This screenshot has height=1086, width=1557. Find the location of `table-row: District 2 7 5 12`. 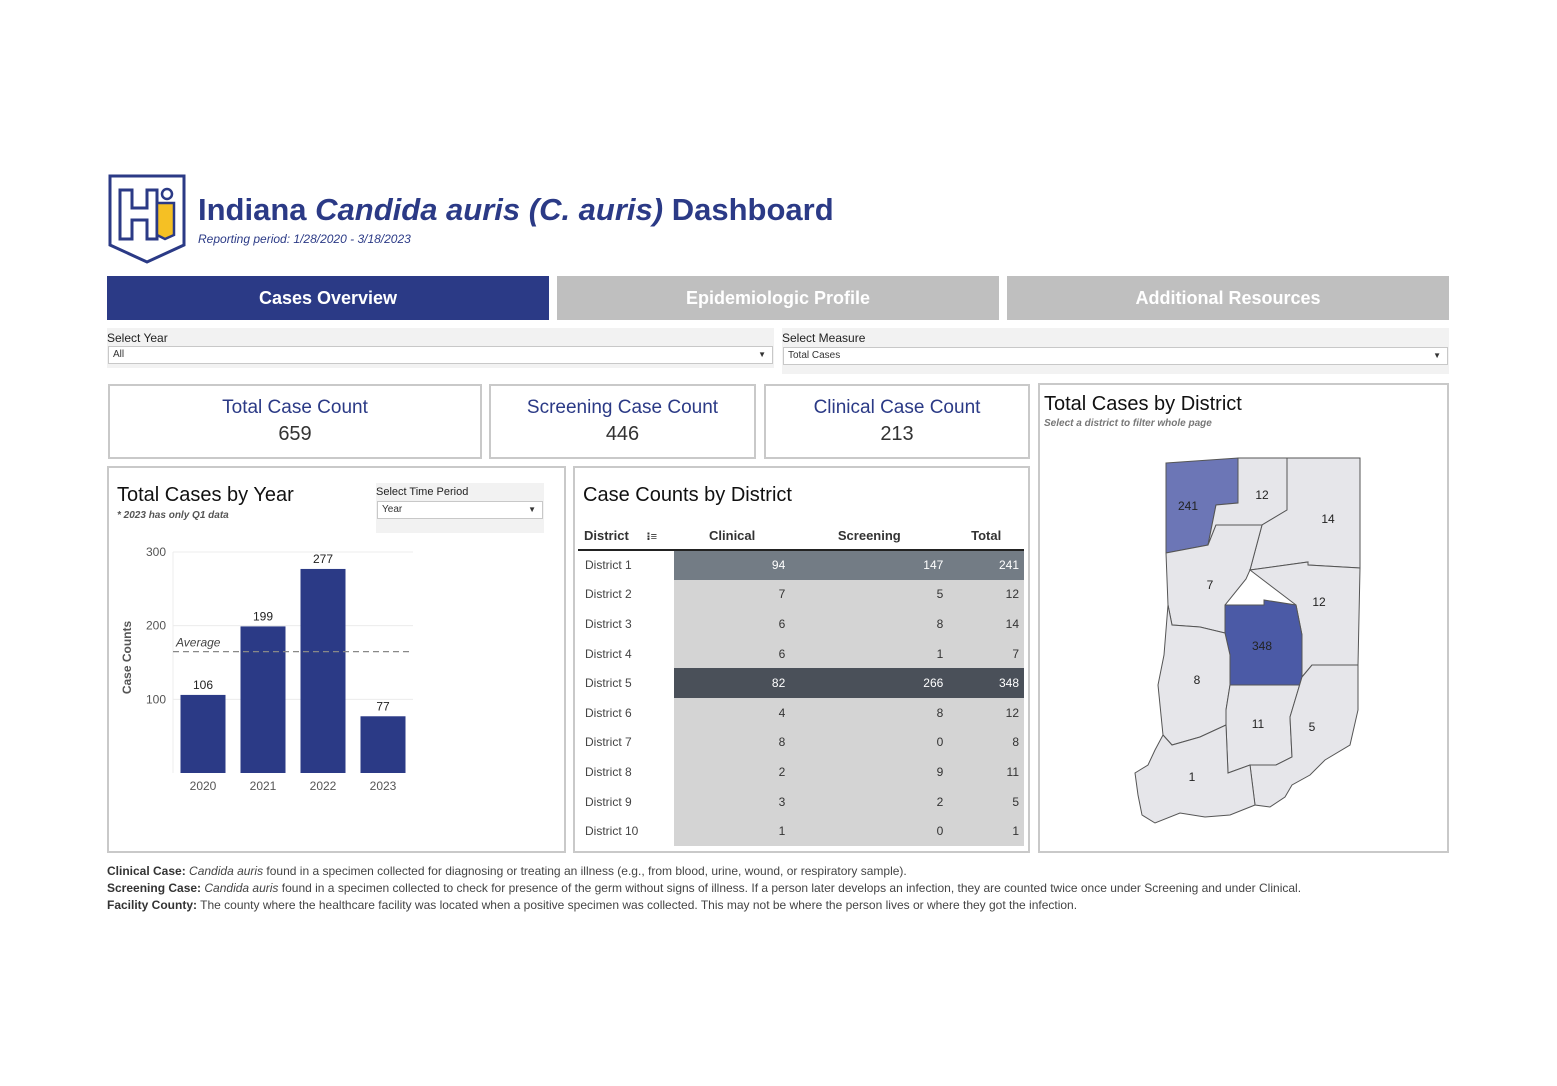

table-row: District 2 7 5 12 is located at coordinates (801, 594).